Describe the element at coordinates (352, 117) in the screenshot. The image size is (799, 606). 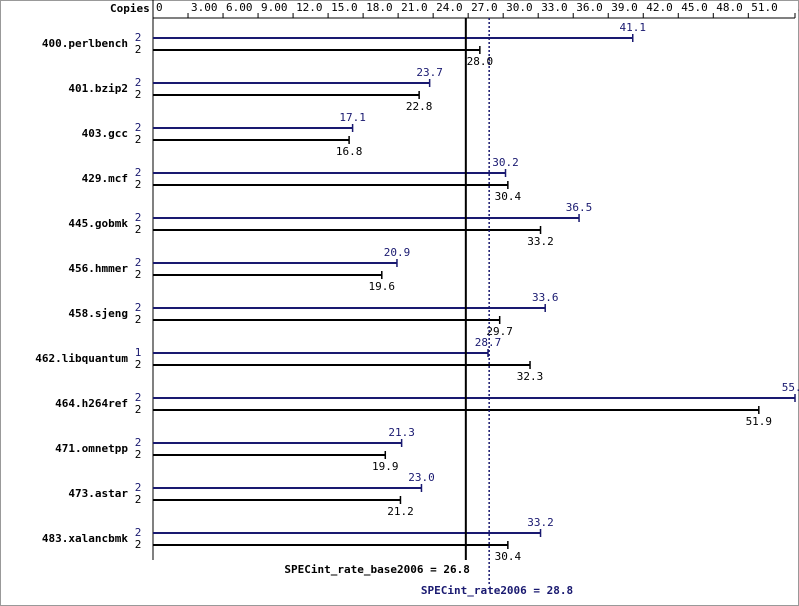
I see `value-label: 17.1` at that location.